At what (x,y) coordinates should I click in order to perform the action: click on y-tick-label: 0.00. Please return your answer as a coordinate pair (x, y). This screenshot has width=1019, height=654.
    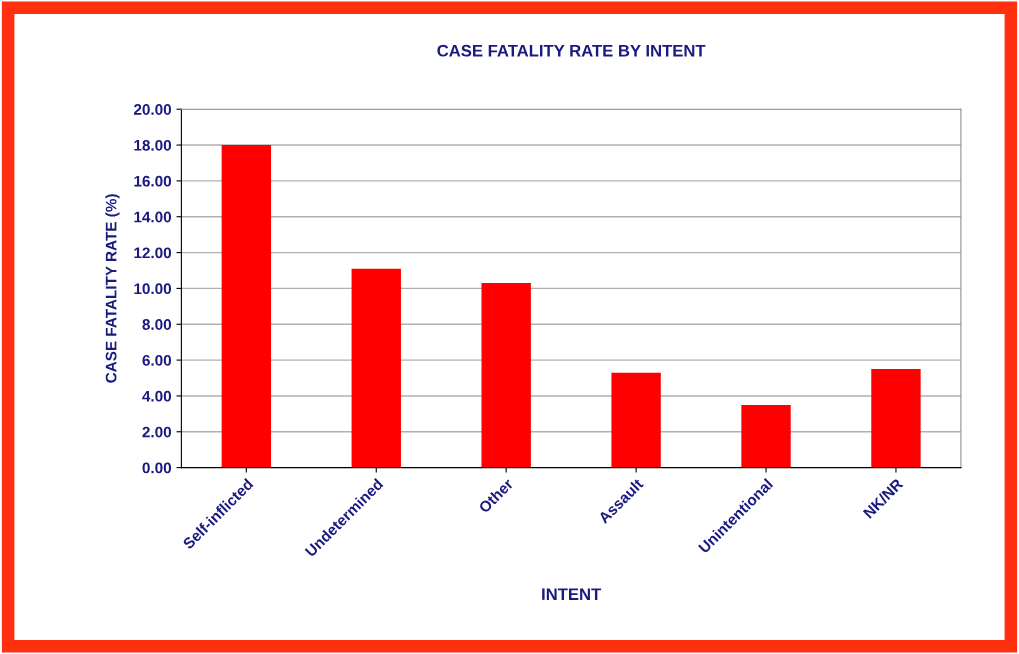
    Looking at the image, I should click on (157, 468).